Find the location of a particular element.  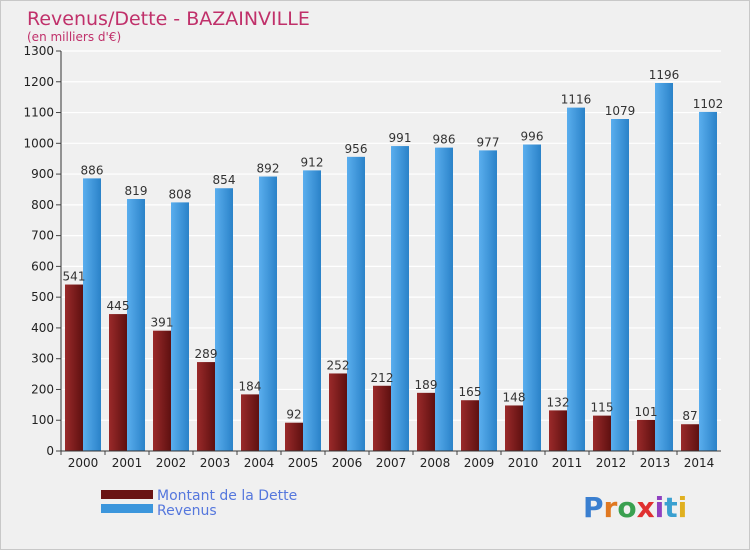

logo-letter-6: i is located at coordinates (683, 507).